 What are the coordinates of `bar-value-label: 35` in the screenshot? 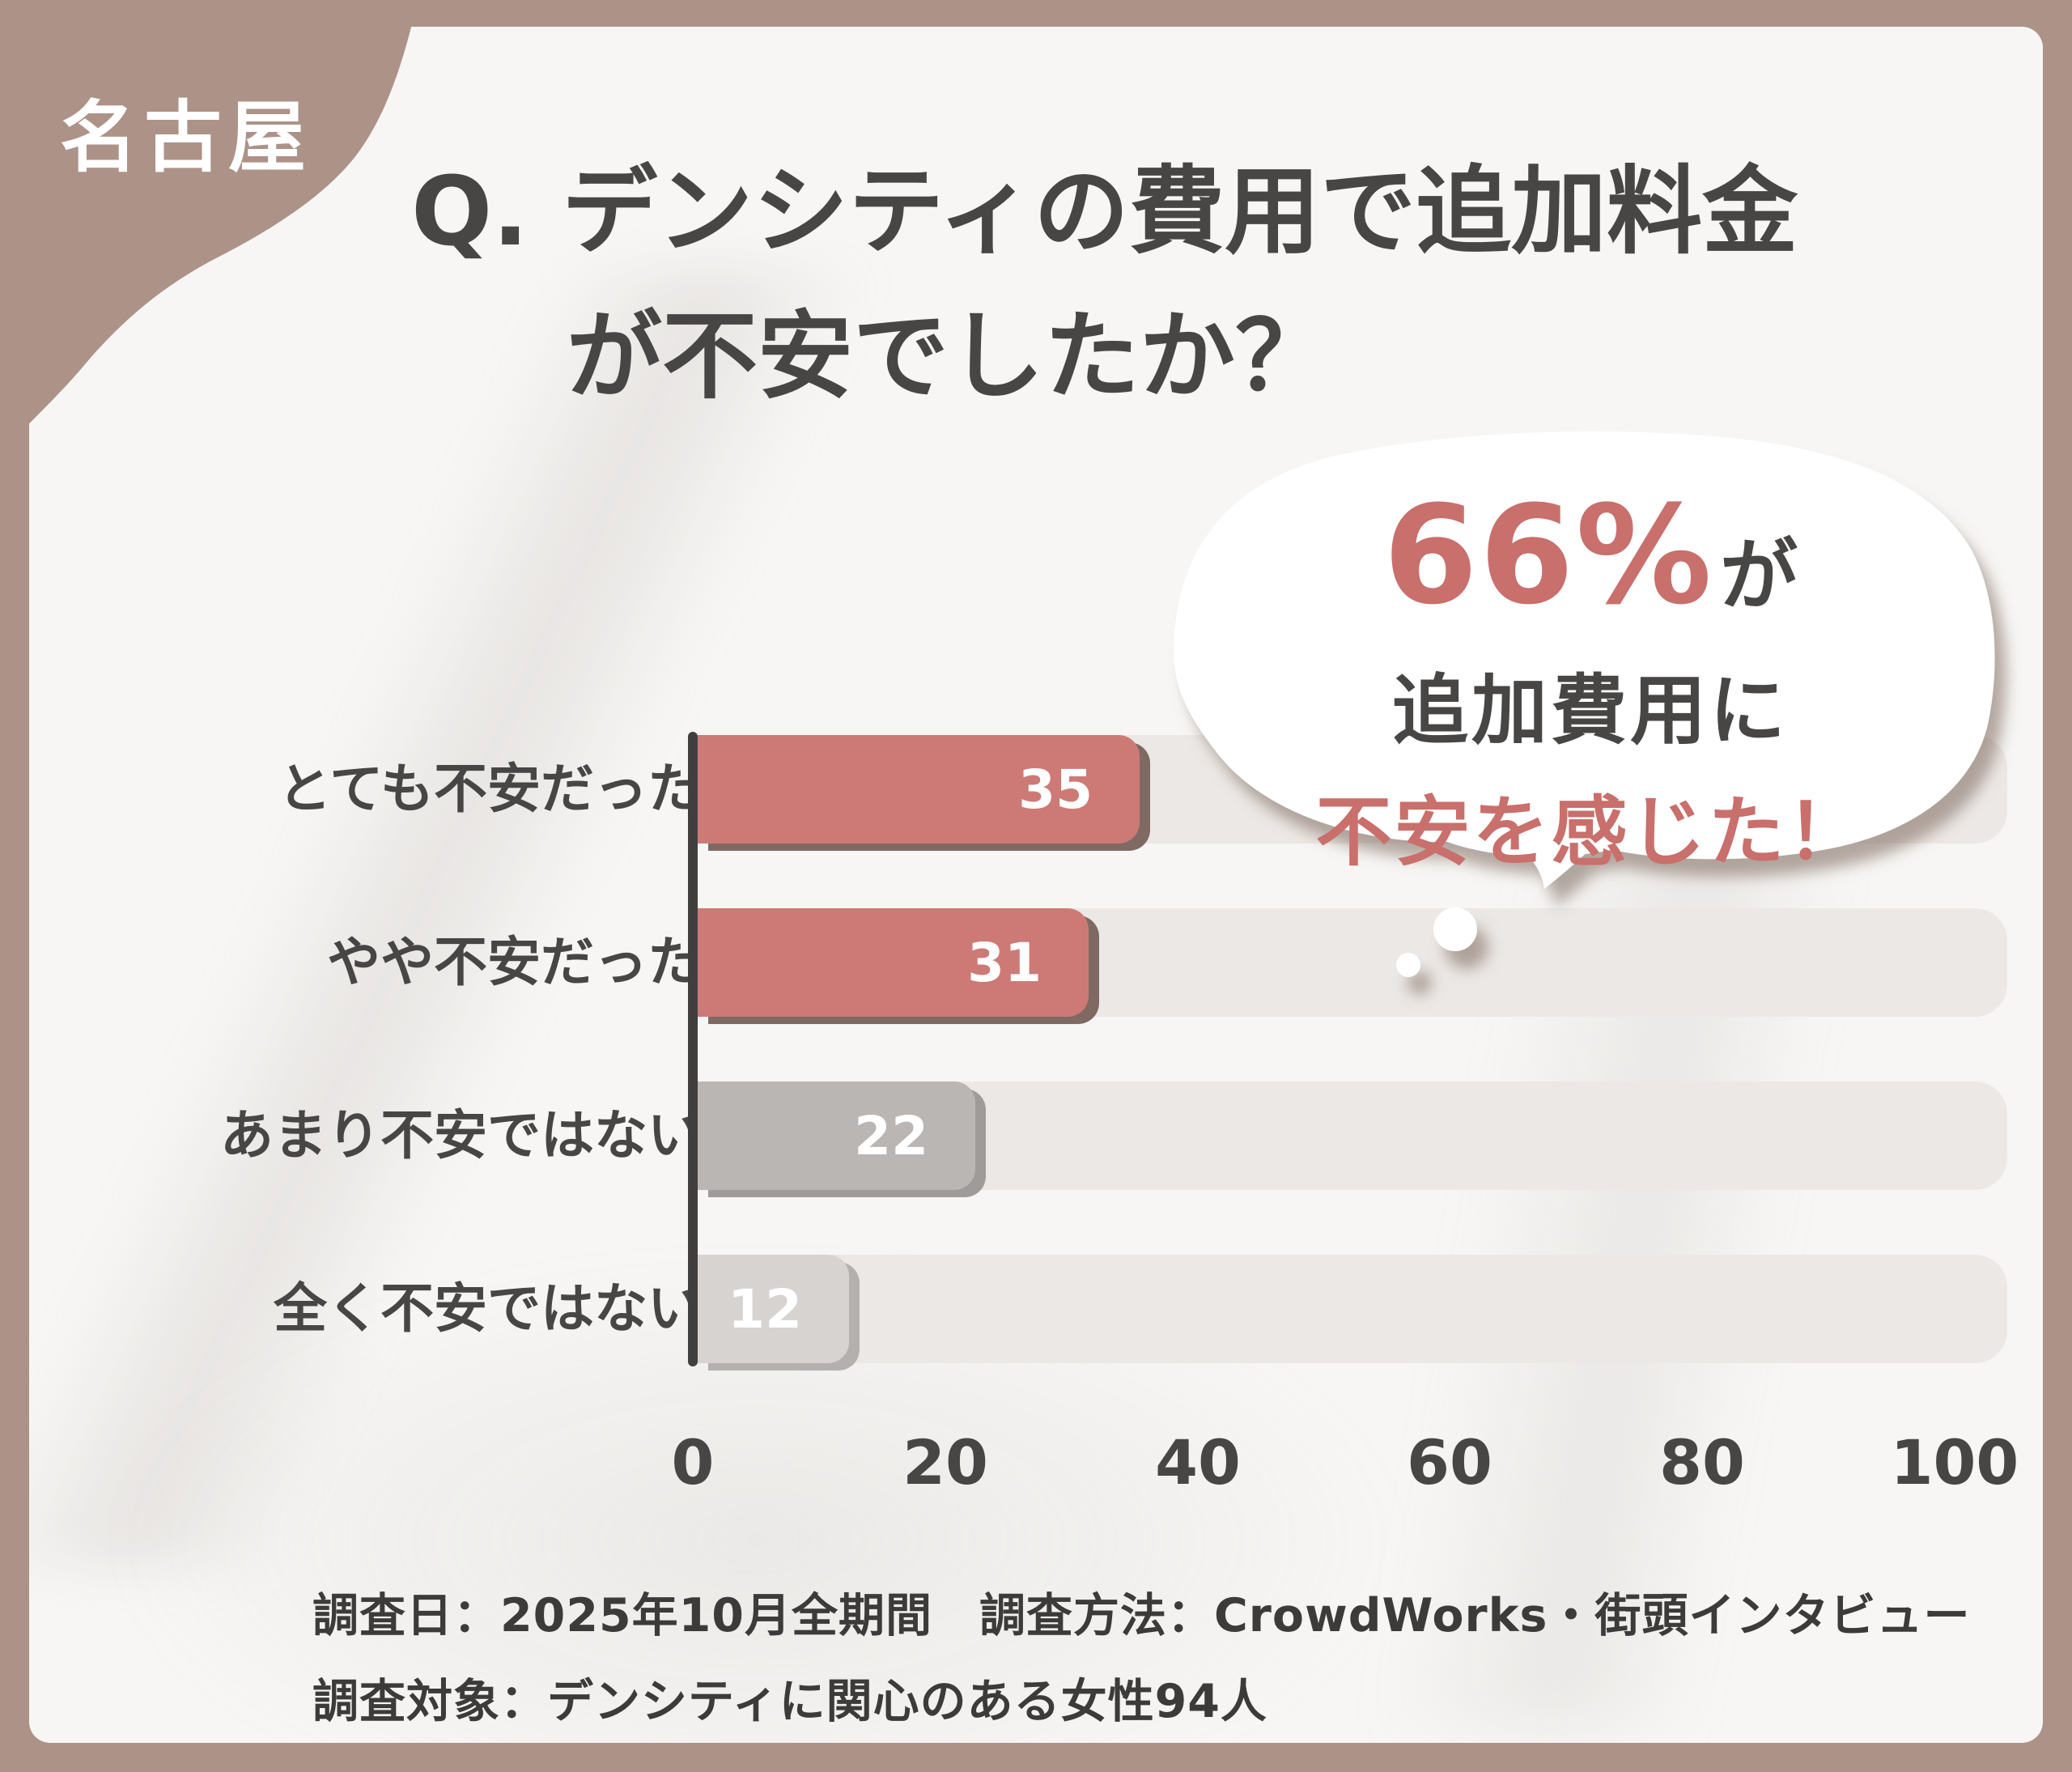 It's located at (1055, 790).